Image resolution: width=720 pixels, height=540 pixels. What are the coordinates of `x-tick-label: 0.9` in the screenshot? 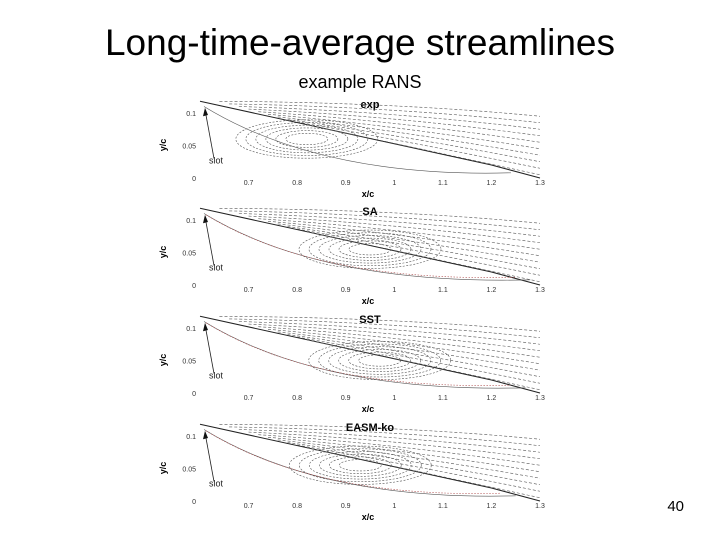 It's located at (346, 290).